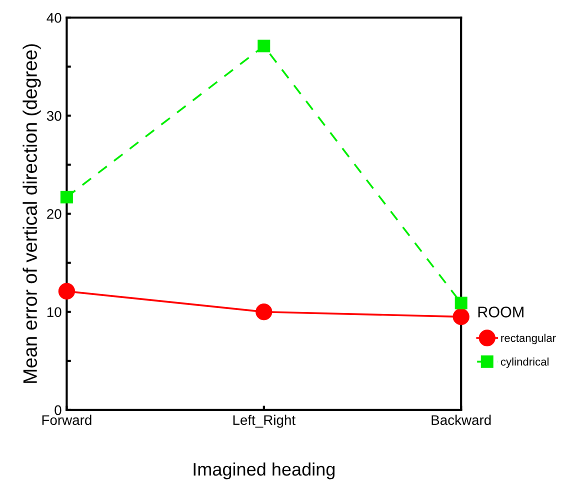 The image size is (580, 503). I want to click on x-axis-title: Imagined heading, so click(264, 471).